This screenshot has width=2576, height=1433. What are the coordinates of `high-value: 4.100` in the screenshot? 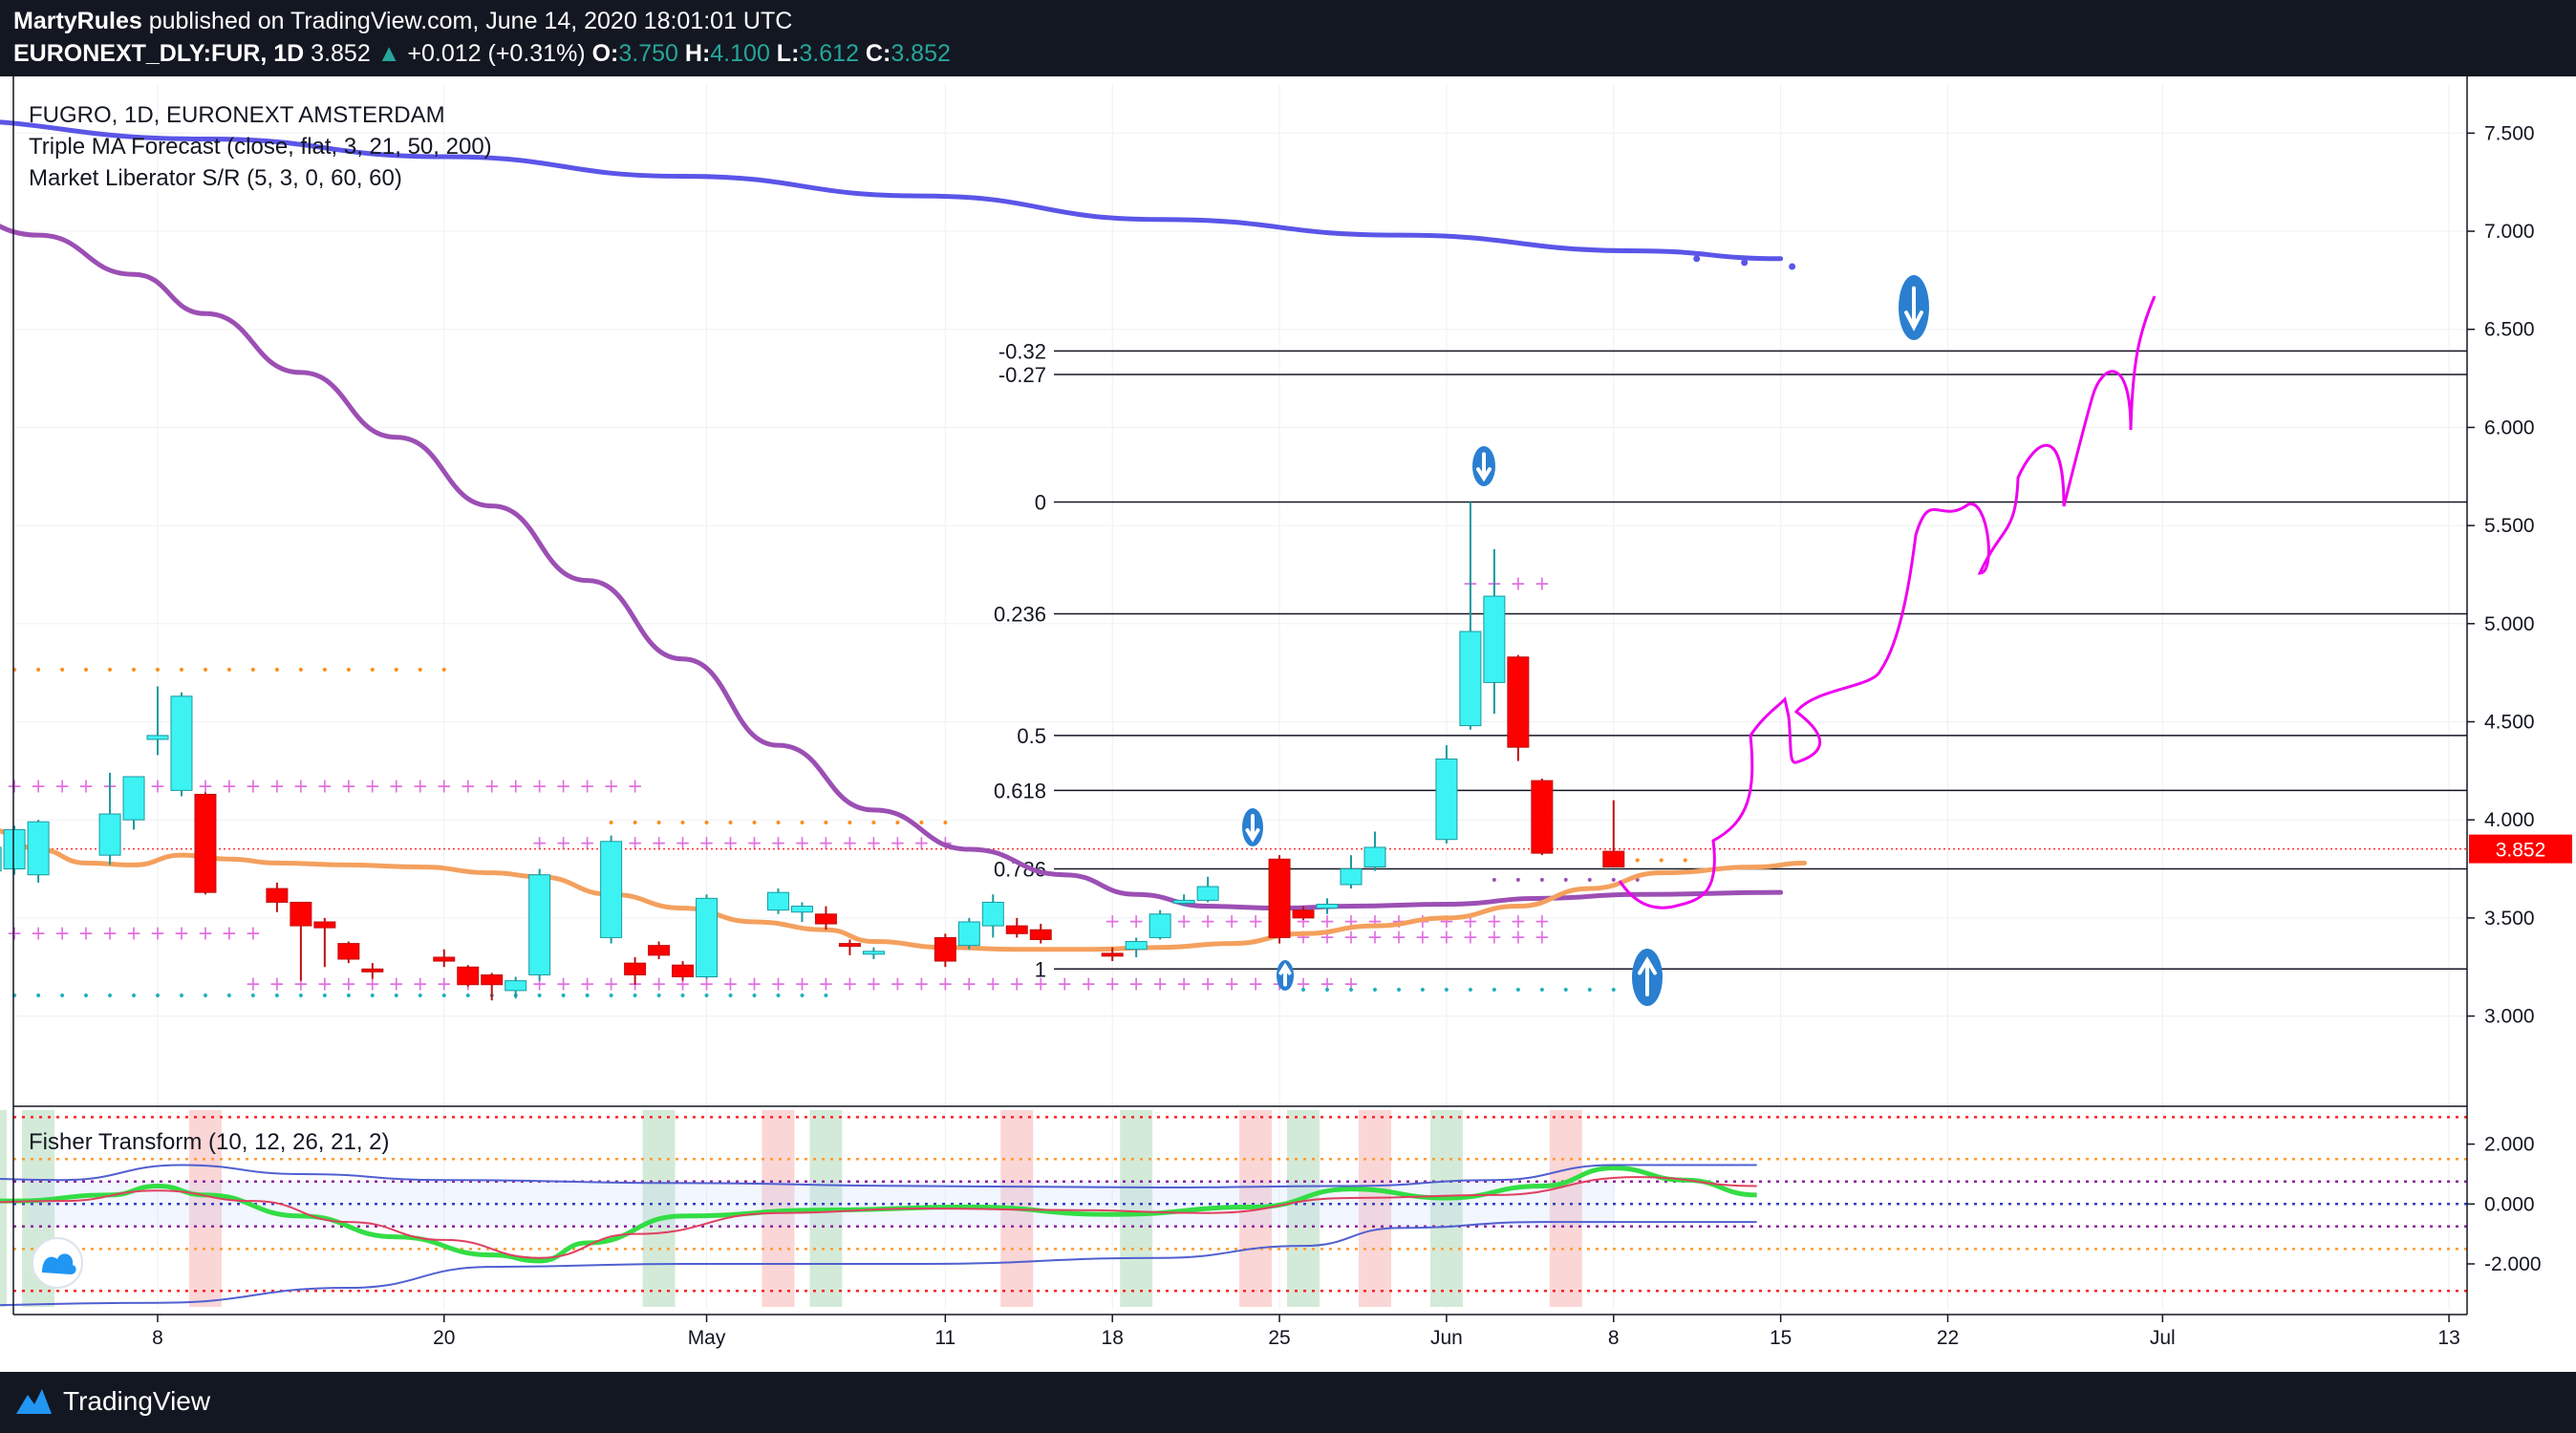 It's located at (740, 54).